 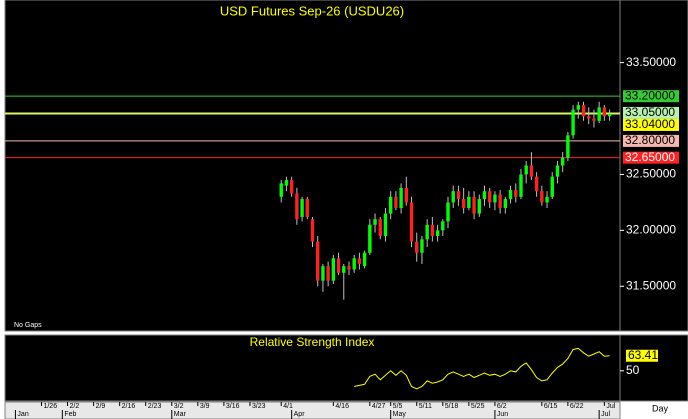 What do you see at coordinates (651, 174) in the screenshot?
I see `y-tick-label: 32.50000` at bounding box center [651, 174].